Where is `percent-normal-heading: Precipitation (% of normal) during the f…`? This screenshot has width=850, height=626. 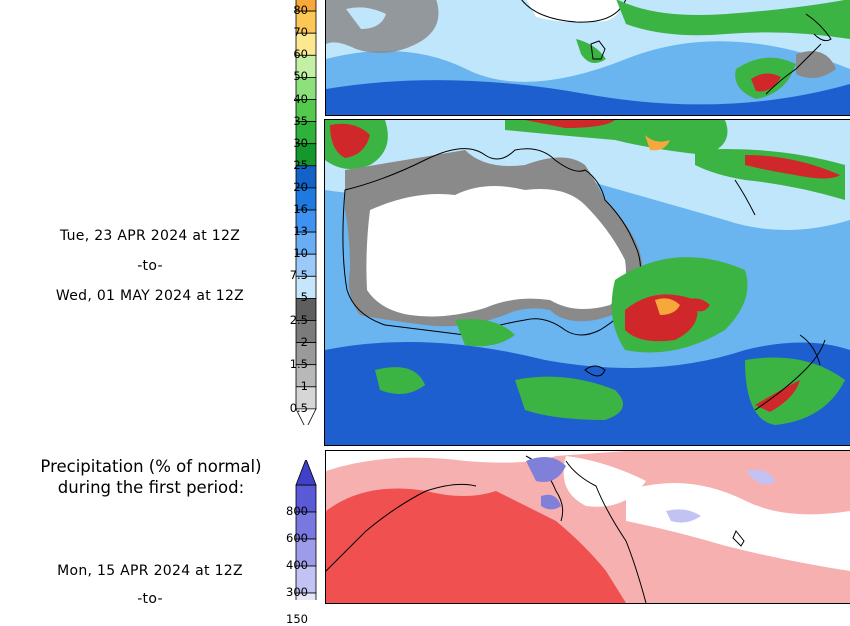
percent-normal-heading: Precipitation (% of normal) during the f… is located at coordinates (151, 477).